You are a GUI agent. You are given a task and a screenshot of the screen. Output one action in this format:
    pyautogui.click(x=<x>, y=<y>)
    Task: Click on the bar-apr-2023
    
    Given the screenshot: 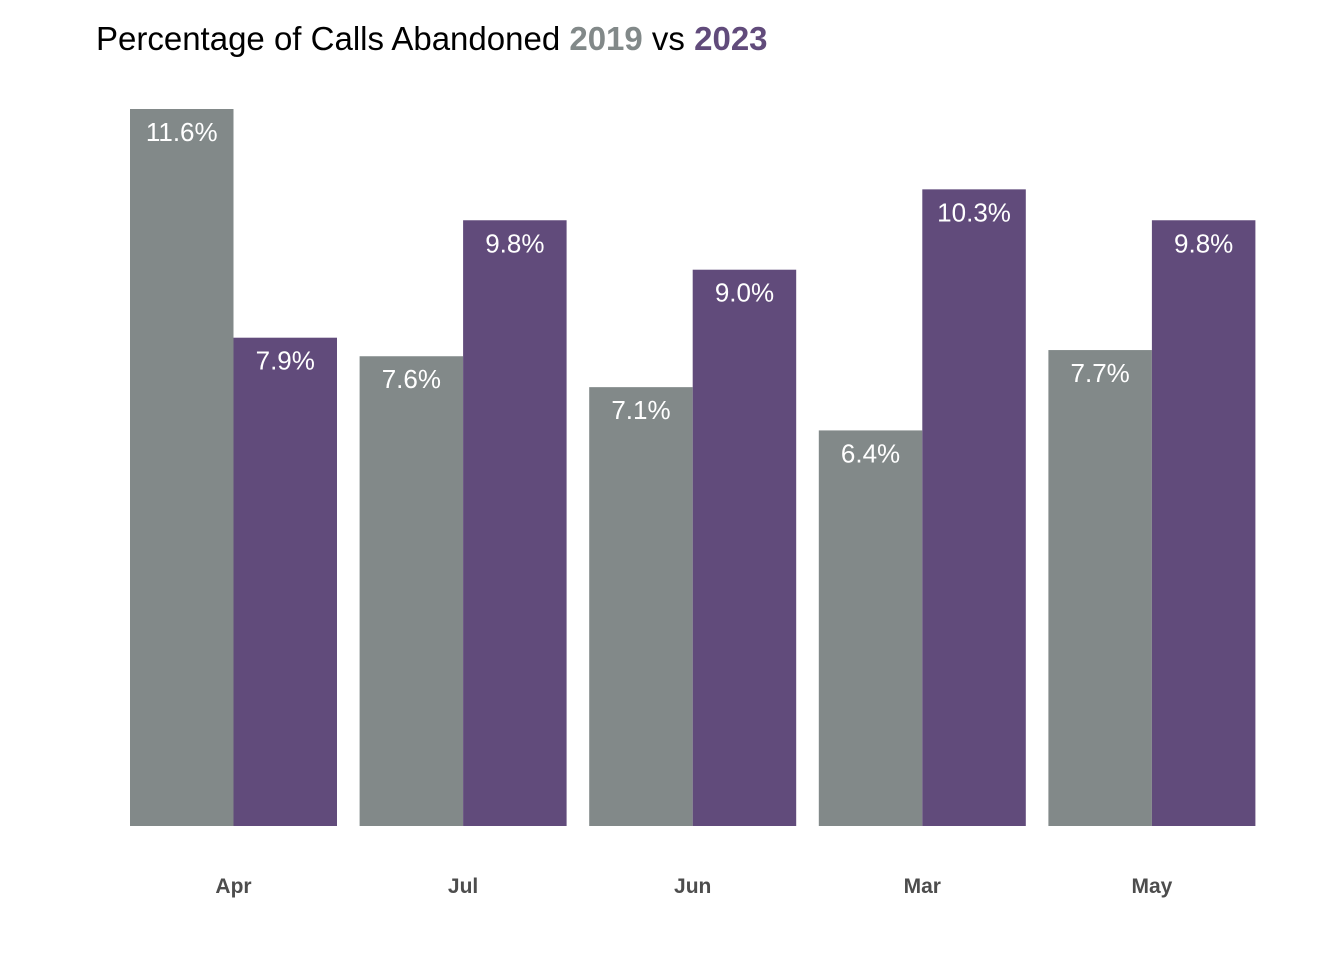 What is the action you would take?
    pyautogui.click(x=285, y=581)
    